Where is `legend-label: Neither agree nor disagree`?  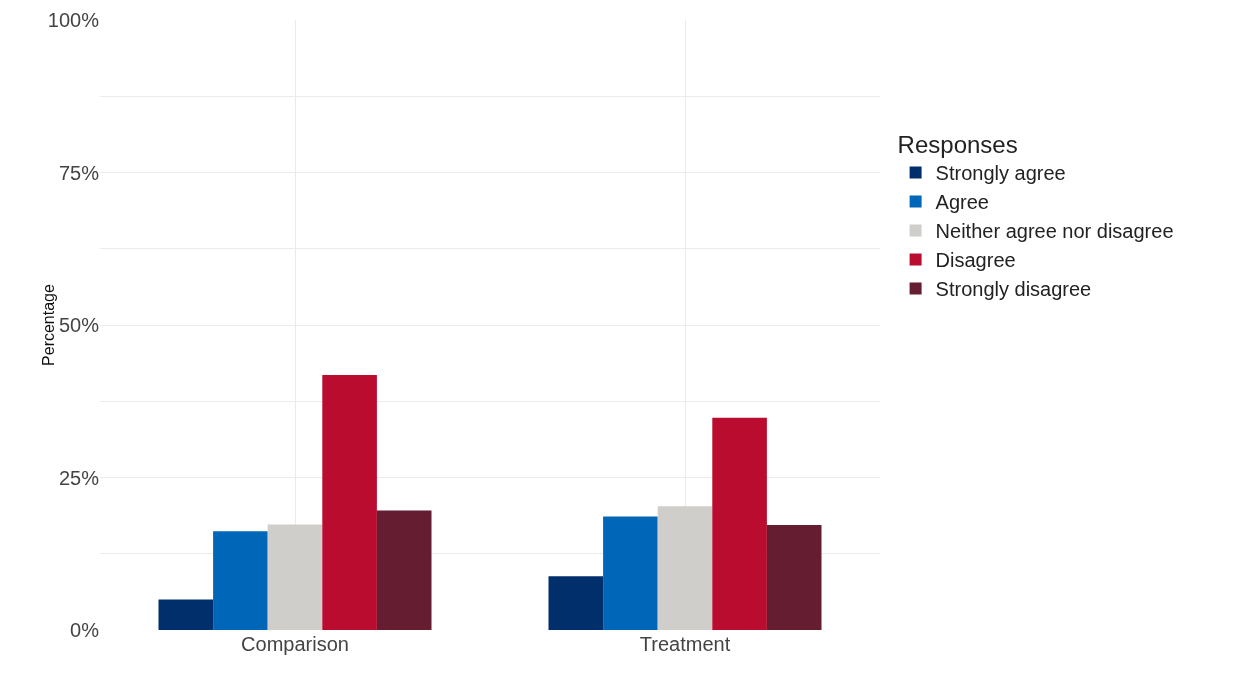
legend-label: Neither agree nor disagree is located at coordinates (1054, 231).